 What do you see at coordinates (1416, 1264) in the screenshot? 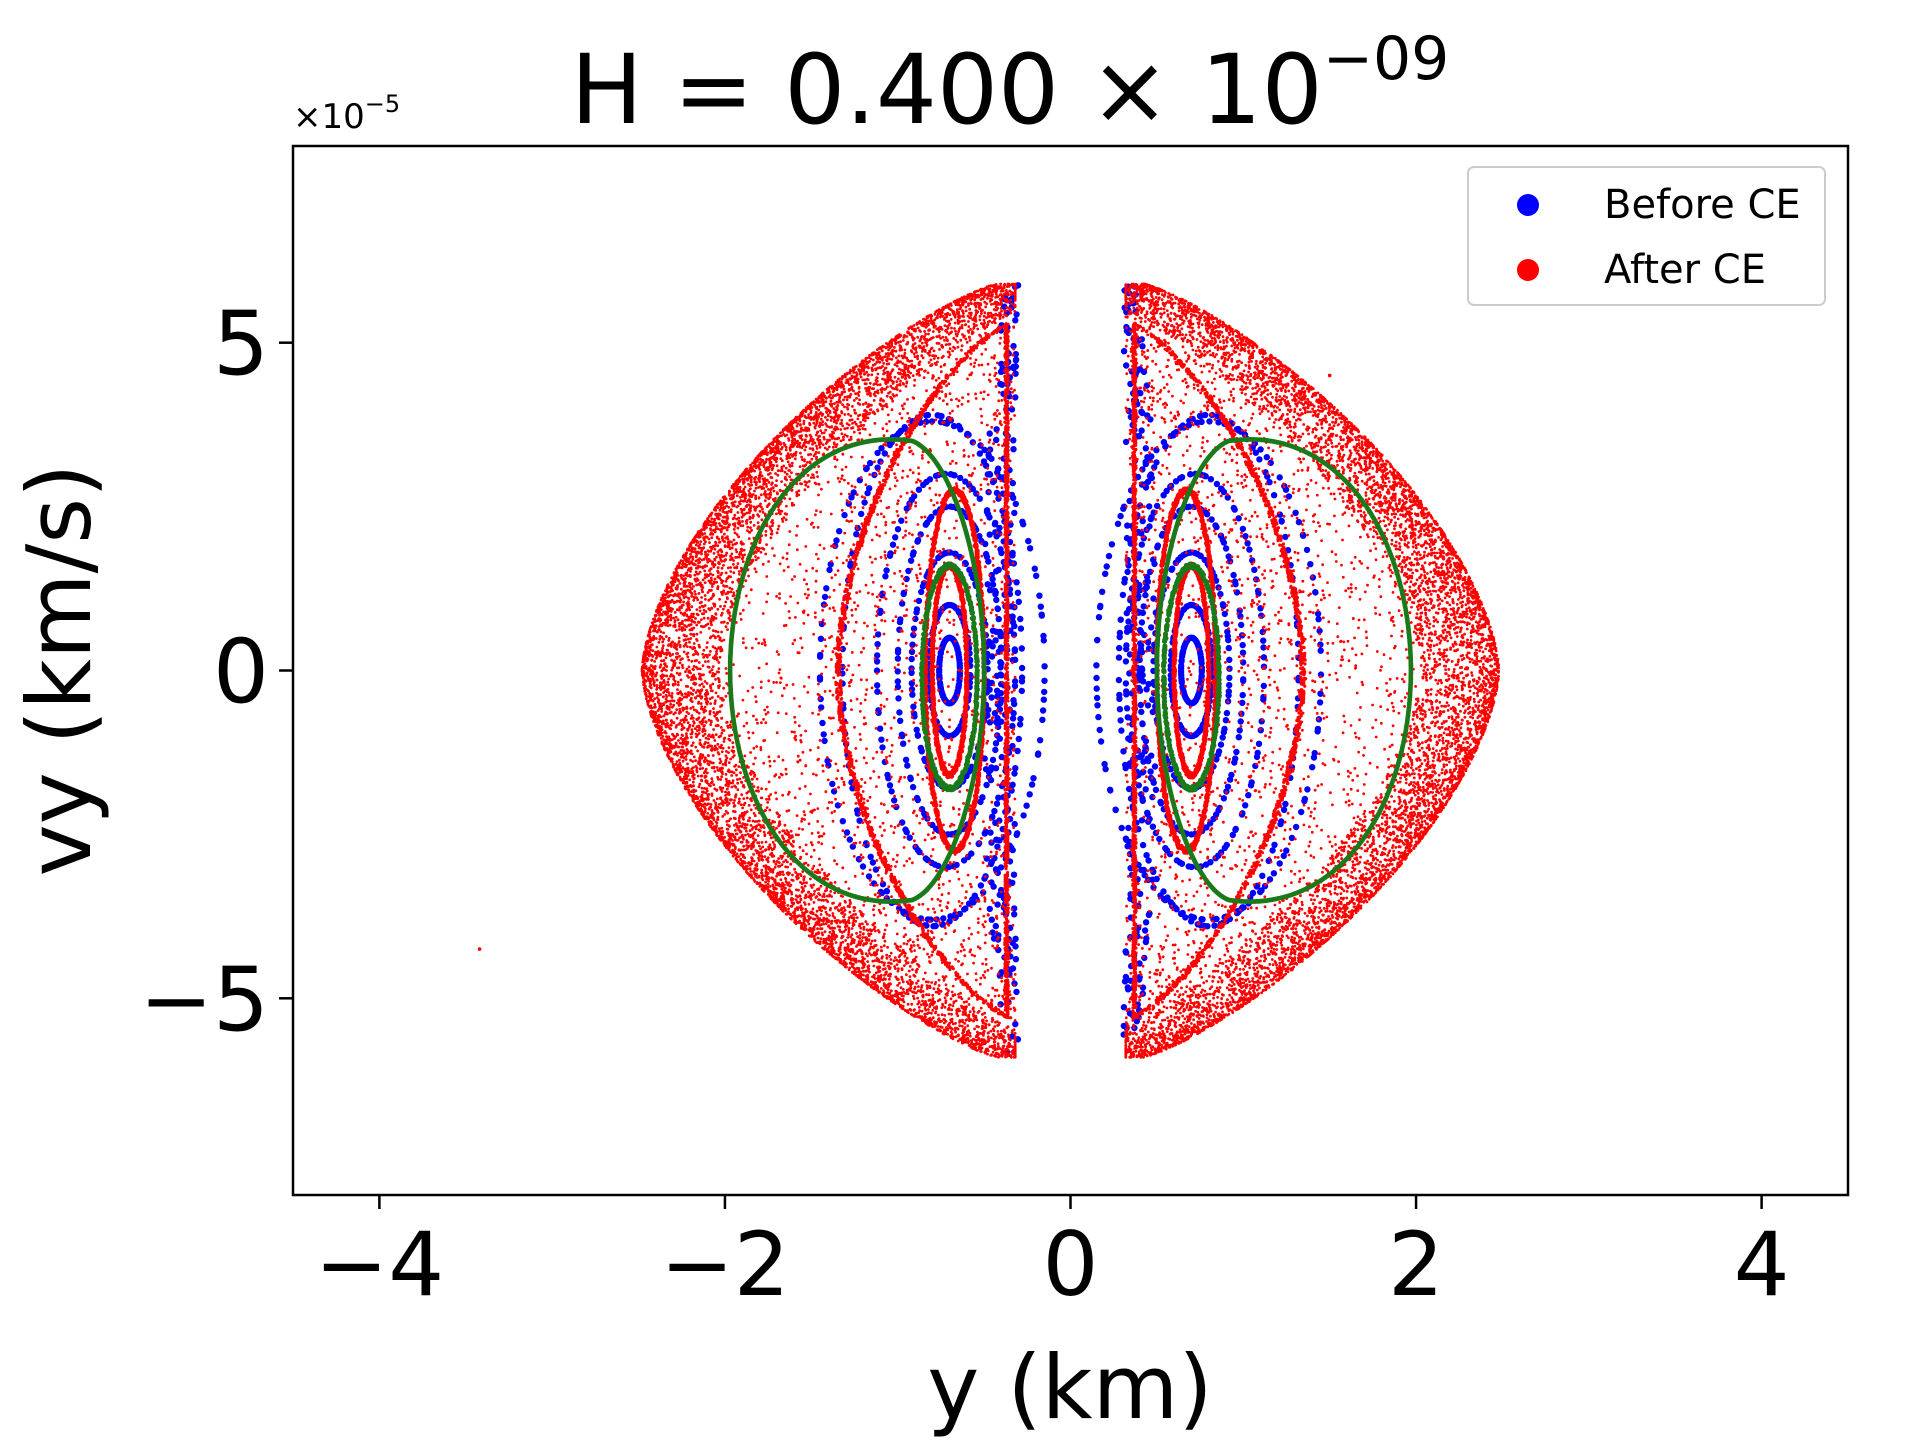
I see `x-tick-label-3: 2` at bounding box center [1416, 1264].